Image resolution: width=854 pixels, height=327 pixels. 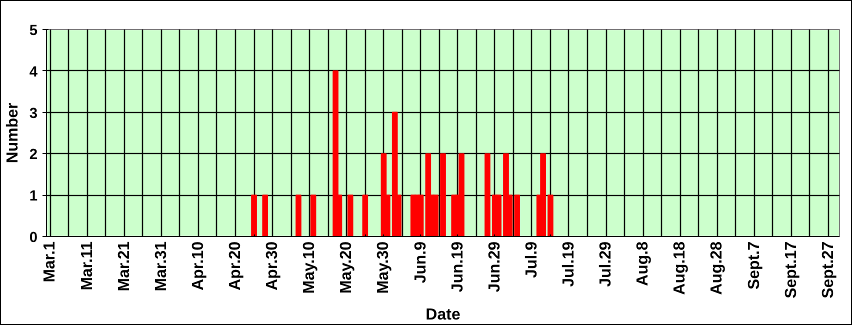 What do you see at coordinates (421, 262) in the screenshot?
I see `x-tick-label: Jun.9` at bounding box center [421, 262].